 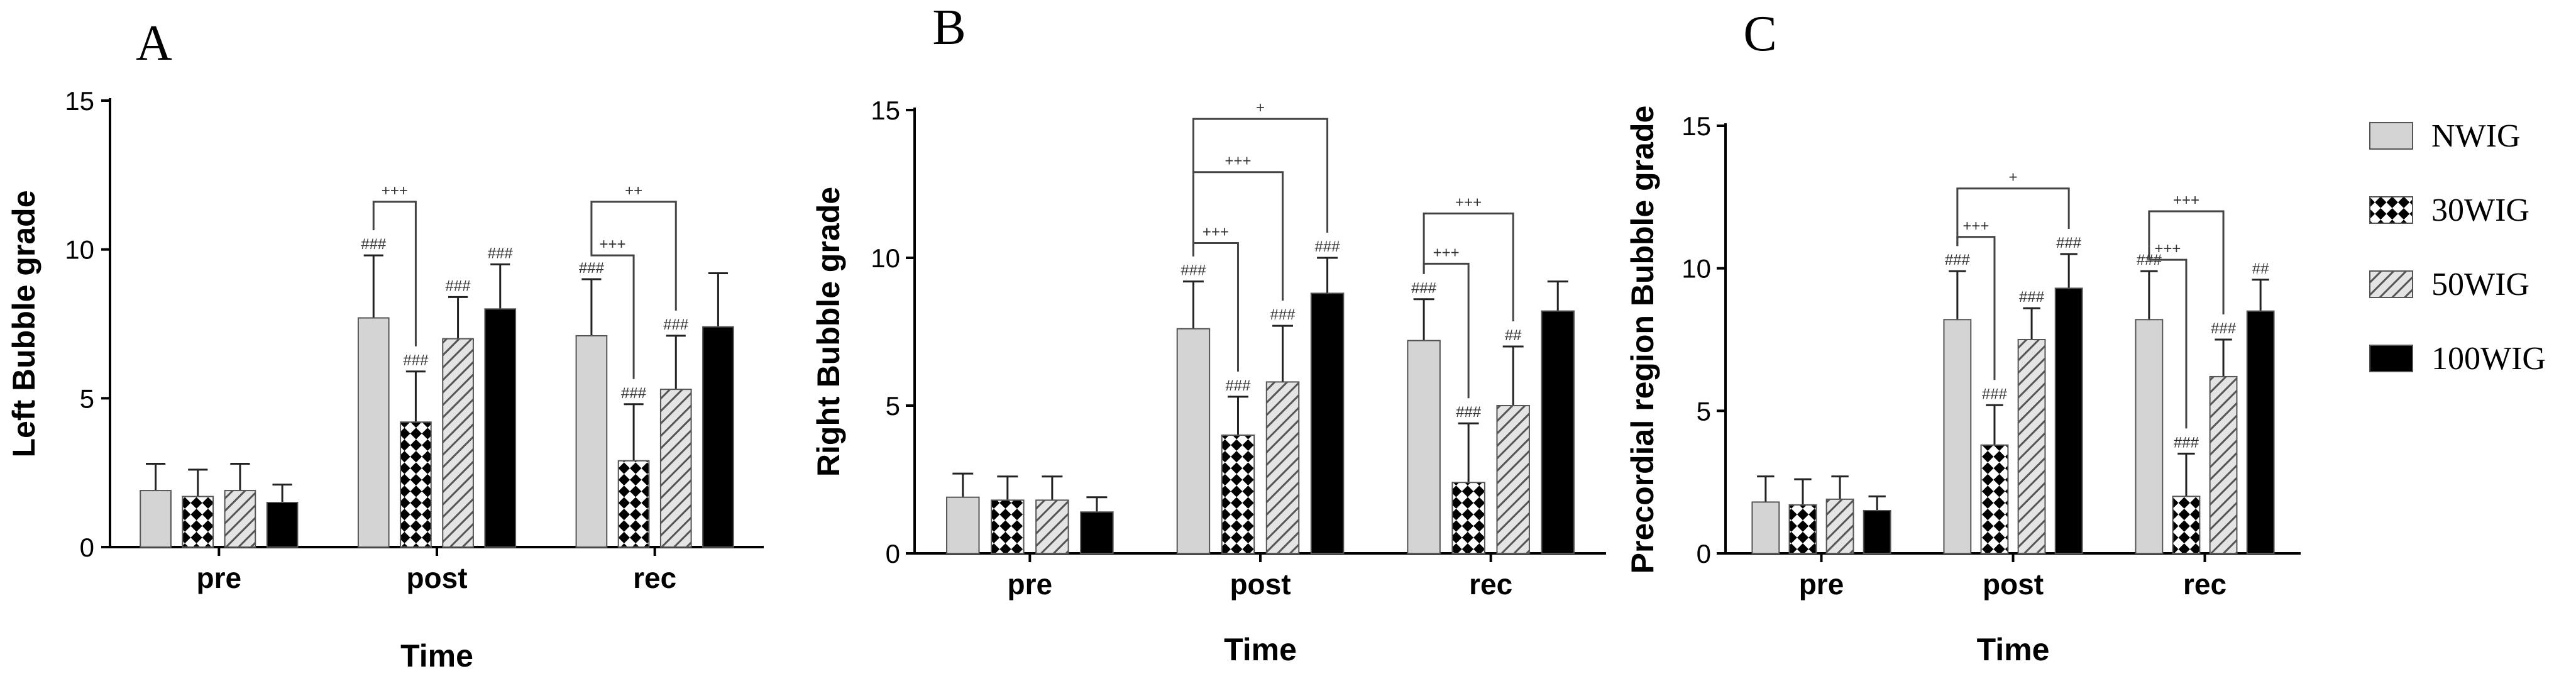 What do you see at coordinates (2476, 136) in the screenshot?
I see `legend-label: NWIG` at bounding box center [2476, 136].